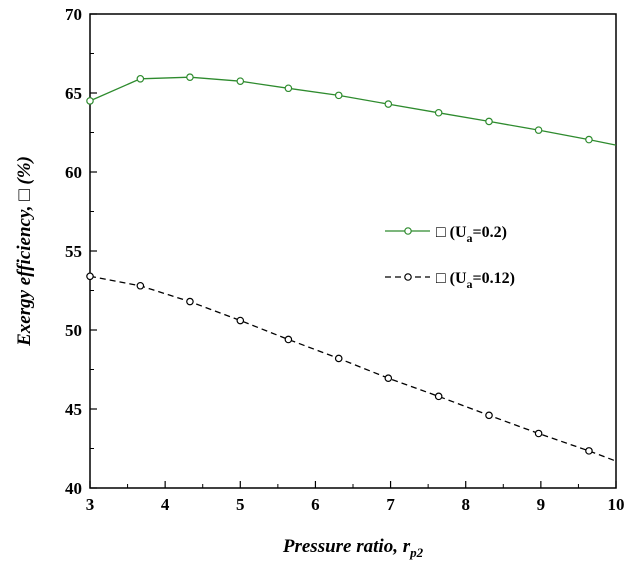  What do you see at coordinates (73, 93) in the screenshot?
I see `y-tick-label: 65` at bounding box center [73, 93].